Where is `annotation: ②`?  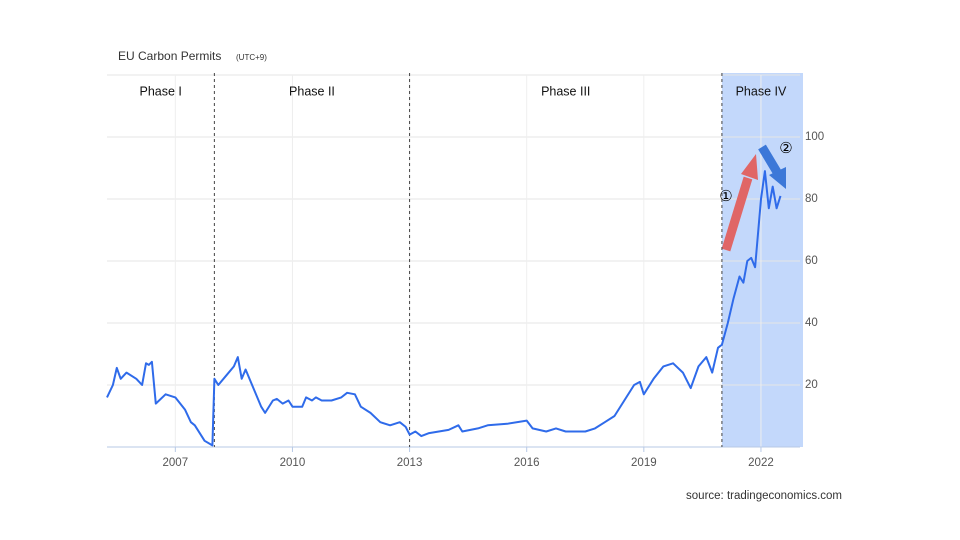 annotation: ② is located at coordinates (785, 148).